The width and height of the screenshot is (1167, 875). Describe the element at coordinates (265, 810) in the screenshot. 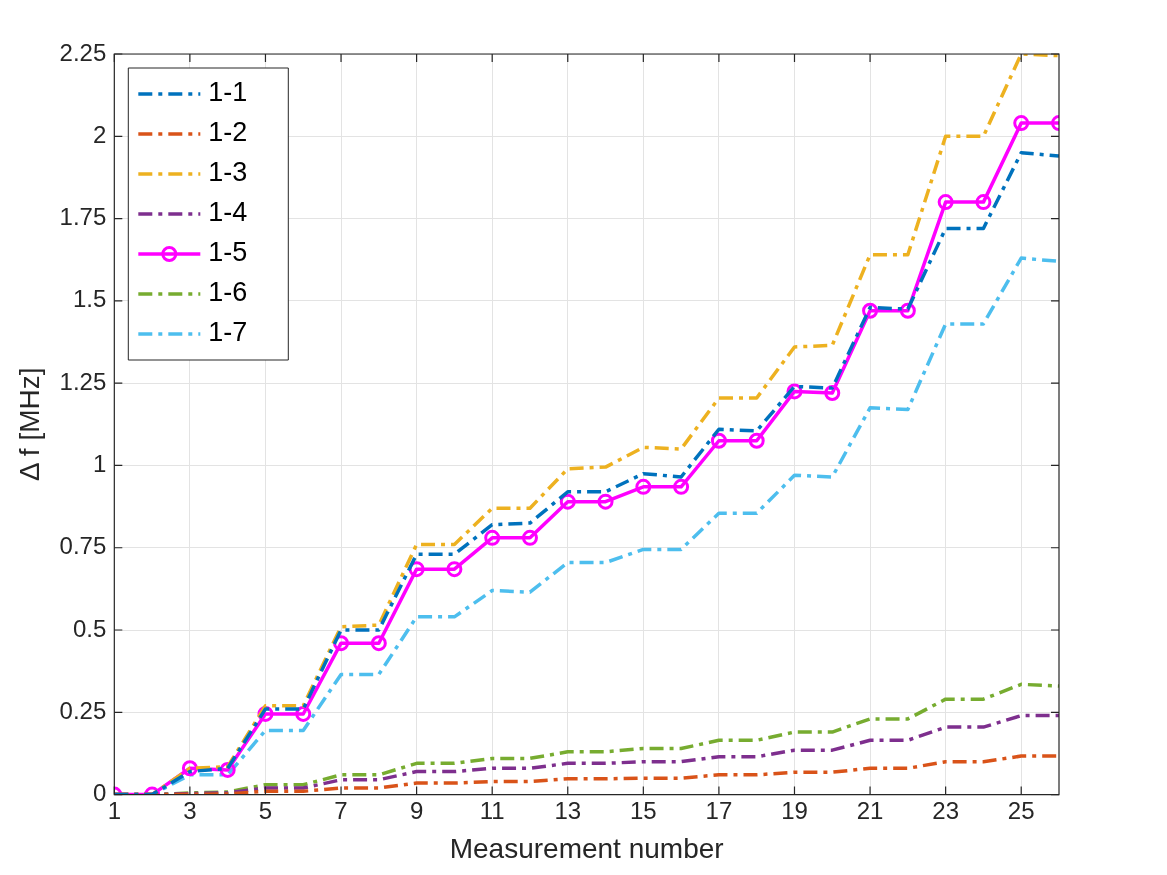

I see `x-tick-label: 5` at that location.